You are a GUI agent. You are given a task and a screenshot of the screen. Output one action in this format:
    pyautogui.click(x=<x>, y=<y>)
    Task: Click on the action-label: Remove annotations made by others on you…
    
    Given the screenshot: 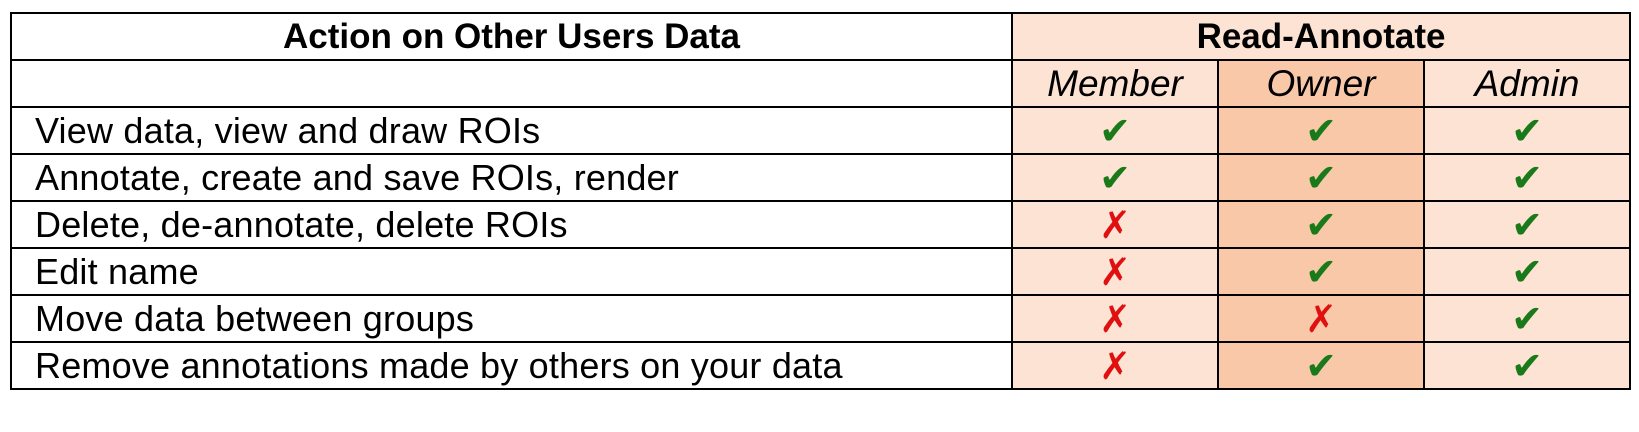 What is the action you would take?
    pyautogui.click(x=511, y=365)
    